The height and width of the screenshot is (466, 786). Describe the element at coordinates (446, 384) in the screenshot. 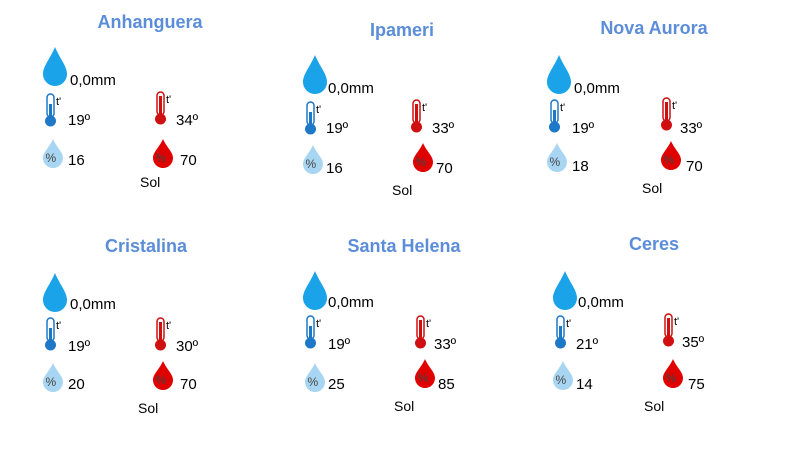

I see `humidity-max-value: 85` at that location.